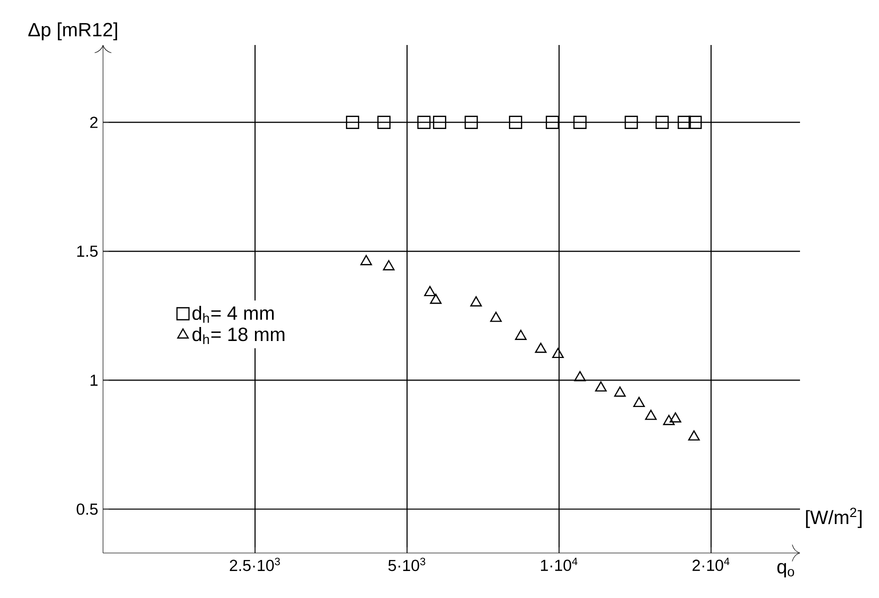 Image resolution: width=879 pixels, height=598 pixels. What do you see at coordinates (559, 564) in the screenshot?
I see `x-tick-label: 1·10$^{4}$` at bounding box center [559, 564].